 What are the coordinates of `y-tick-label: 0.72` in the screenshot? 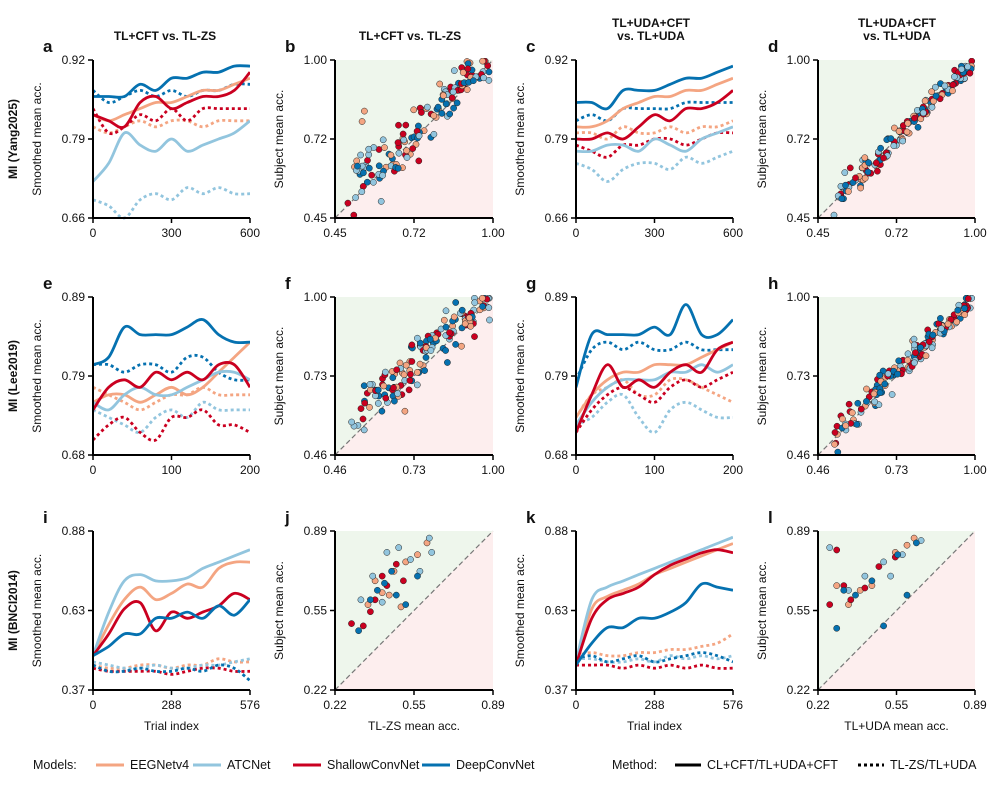 It's located at (316, 139).